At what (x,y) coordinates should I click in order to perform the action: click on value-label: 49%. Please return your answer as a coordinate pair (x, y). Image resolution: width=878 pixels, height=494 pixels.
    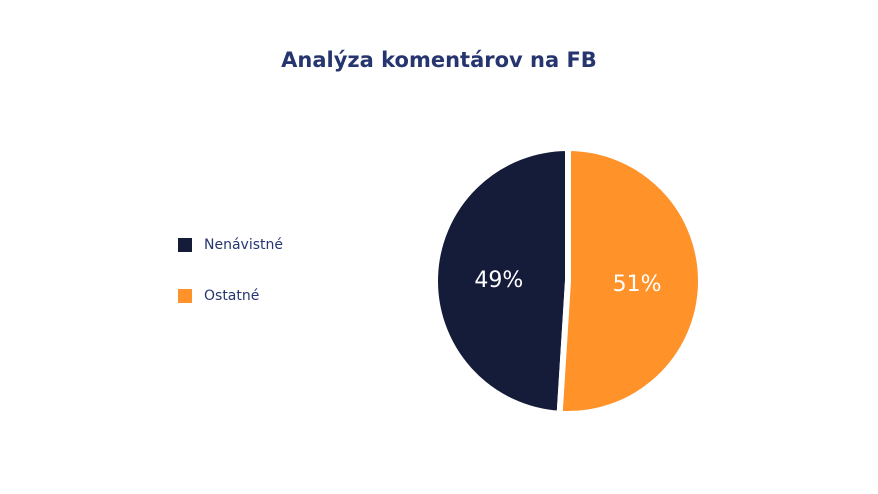
    Looking at the image, I should click on (498, 280).